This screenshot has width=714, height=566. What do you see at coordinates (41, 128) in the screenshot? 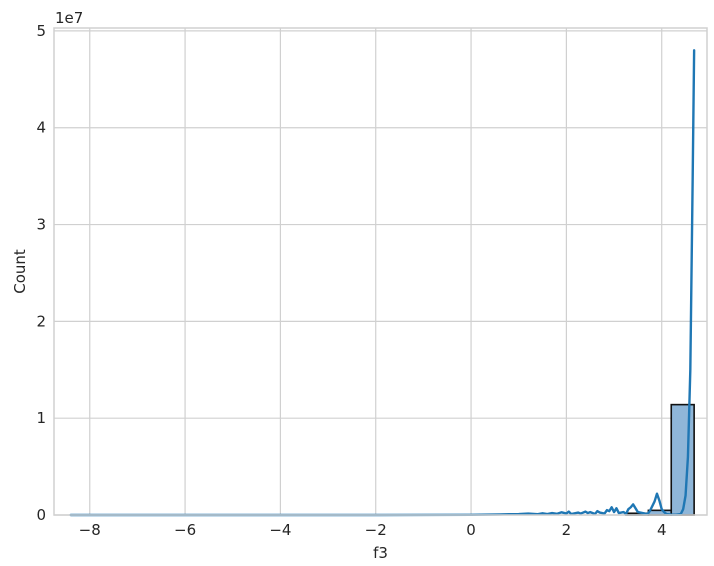
I see `y-tick-label: 4` at bounding box center [41, 128].